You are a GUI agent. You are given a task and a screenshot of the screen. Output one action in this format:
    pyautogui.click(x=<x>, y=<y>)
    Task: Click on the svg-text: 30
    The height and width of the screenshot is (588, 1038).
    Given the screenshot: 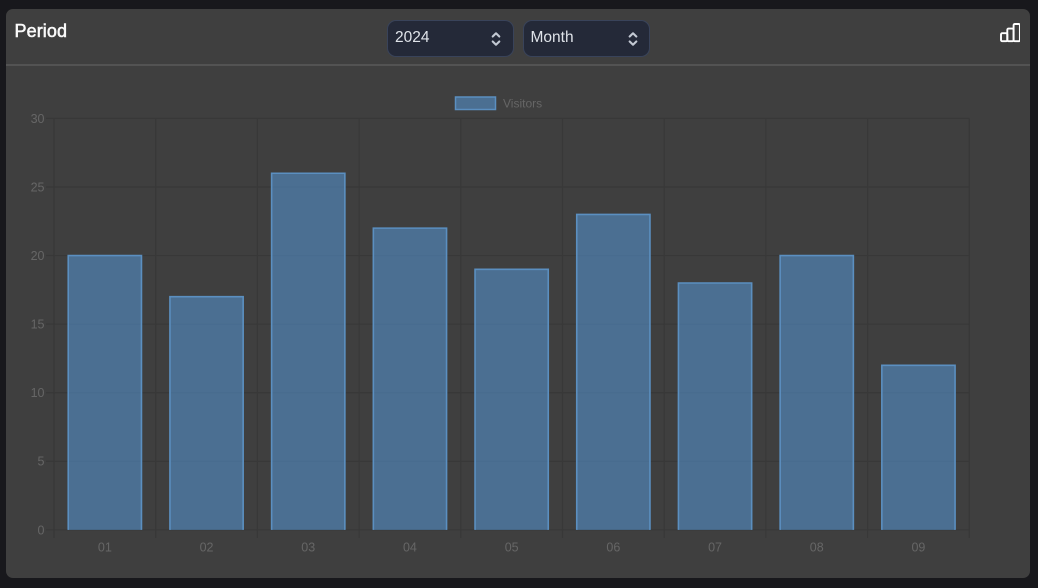 What is the action you would take?
    pyautogui.click(x=38, y=119)
    